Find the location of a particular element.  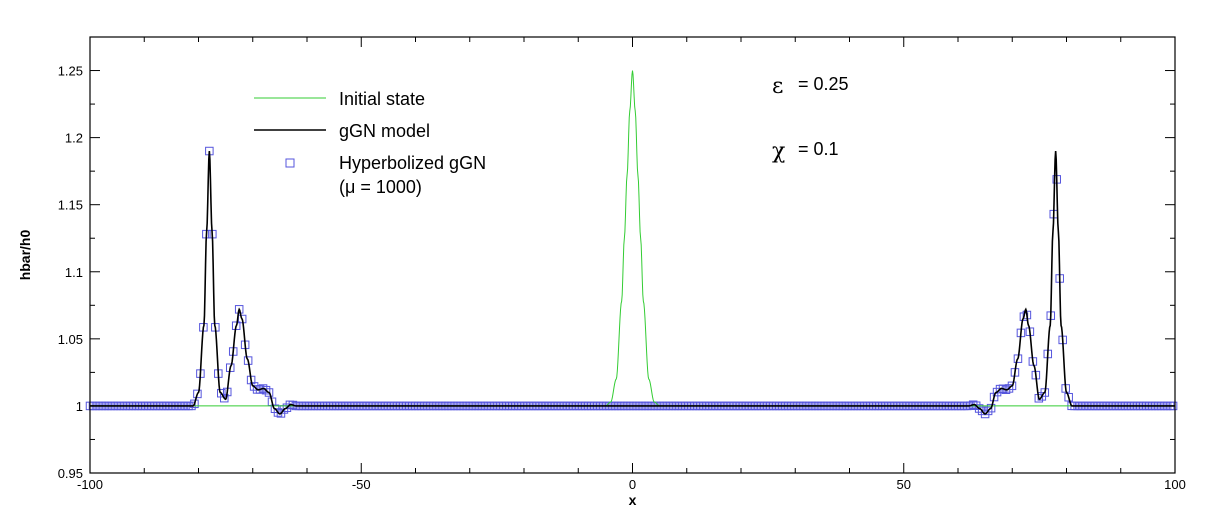

annotations: ε = 0.25 χ = 0.1 is located at coordinates (810, 119).